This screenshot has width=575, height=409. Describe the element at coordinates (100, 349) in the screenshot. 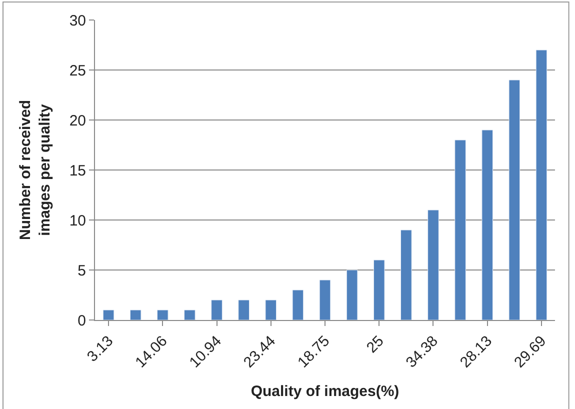

I see `x-tick-label: 3.13` at that location.